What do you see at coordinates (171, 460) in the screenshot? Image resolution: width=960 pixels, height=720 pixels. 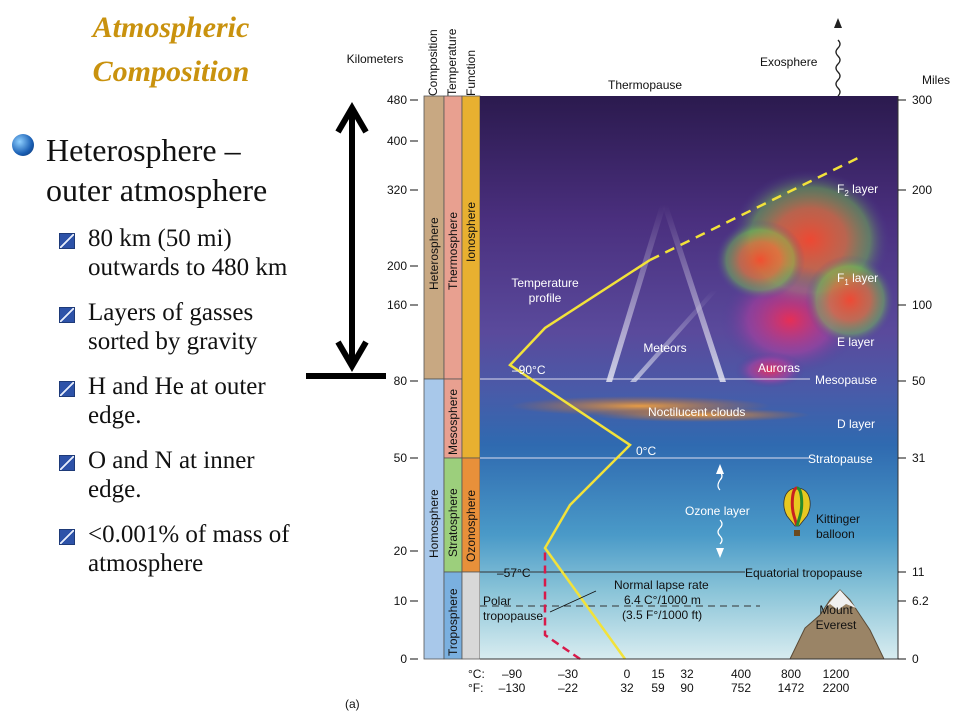 I see `sub-bullet-line1: O and N at inner` at bounding box center [171, 460].